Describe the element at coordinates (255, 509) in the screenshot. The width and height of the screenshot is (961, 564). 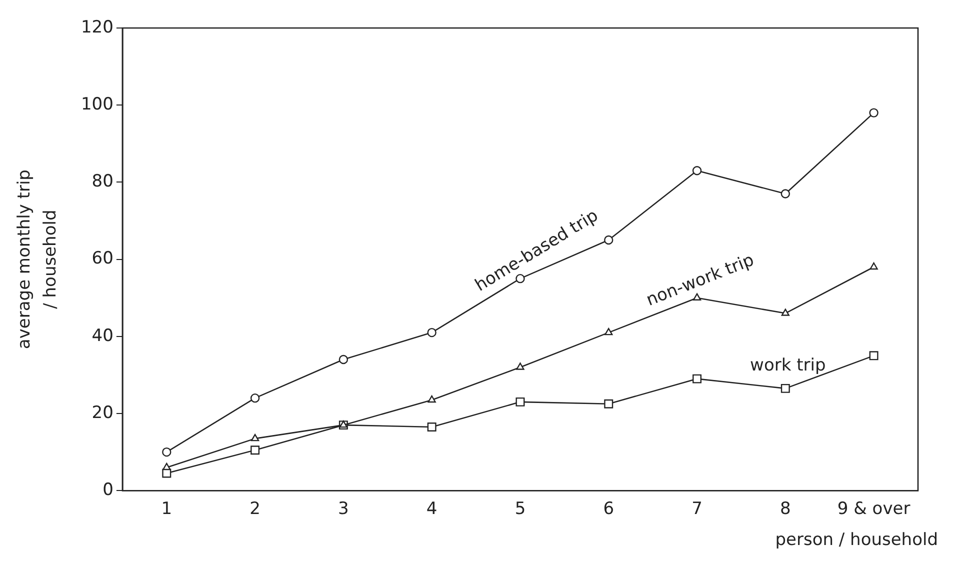
I see `x-tick-label: 2` at that location.